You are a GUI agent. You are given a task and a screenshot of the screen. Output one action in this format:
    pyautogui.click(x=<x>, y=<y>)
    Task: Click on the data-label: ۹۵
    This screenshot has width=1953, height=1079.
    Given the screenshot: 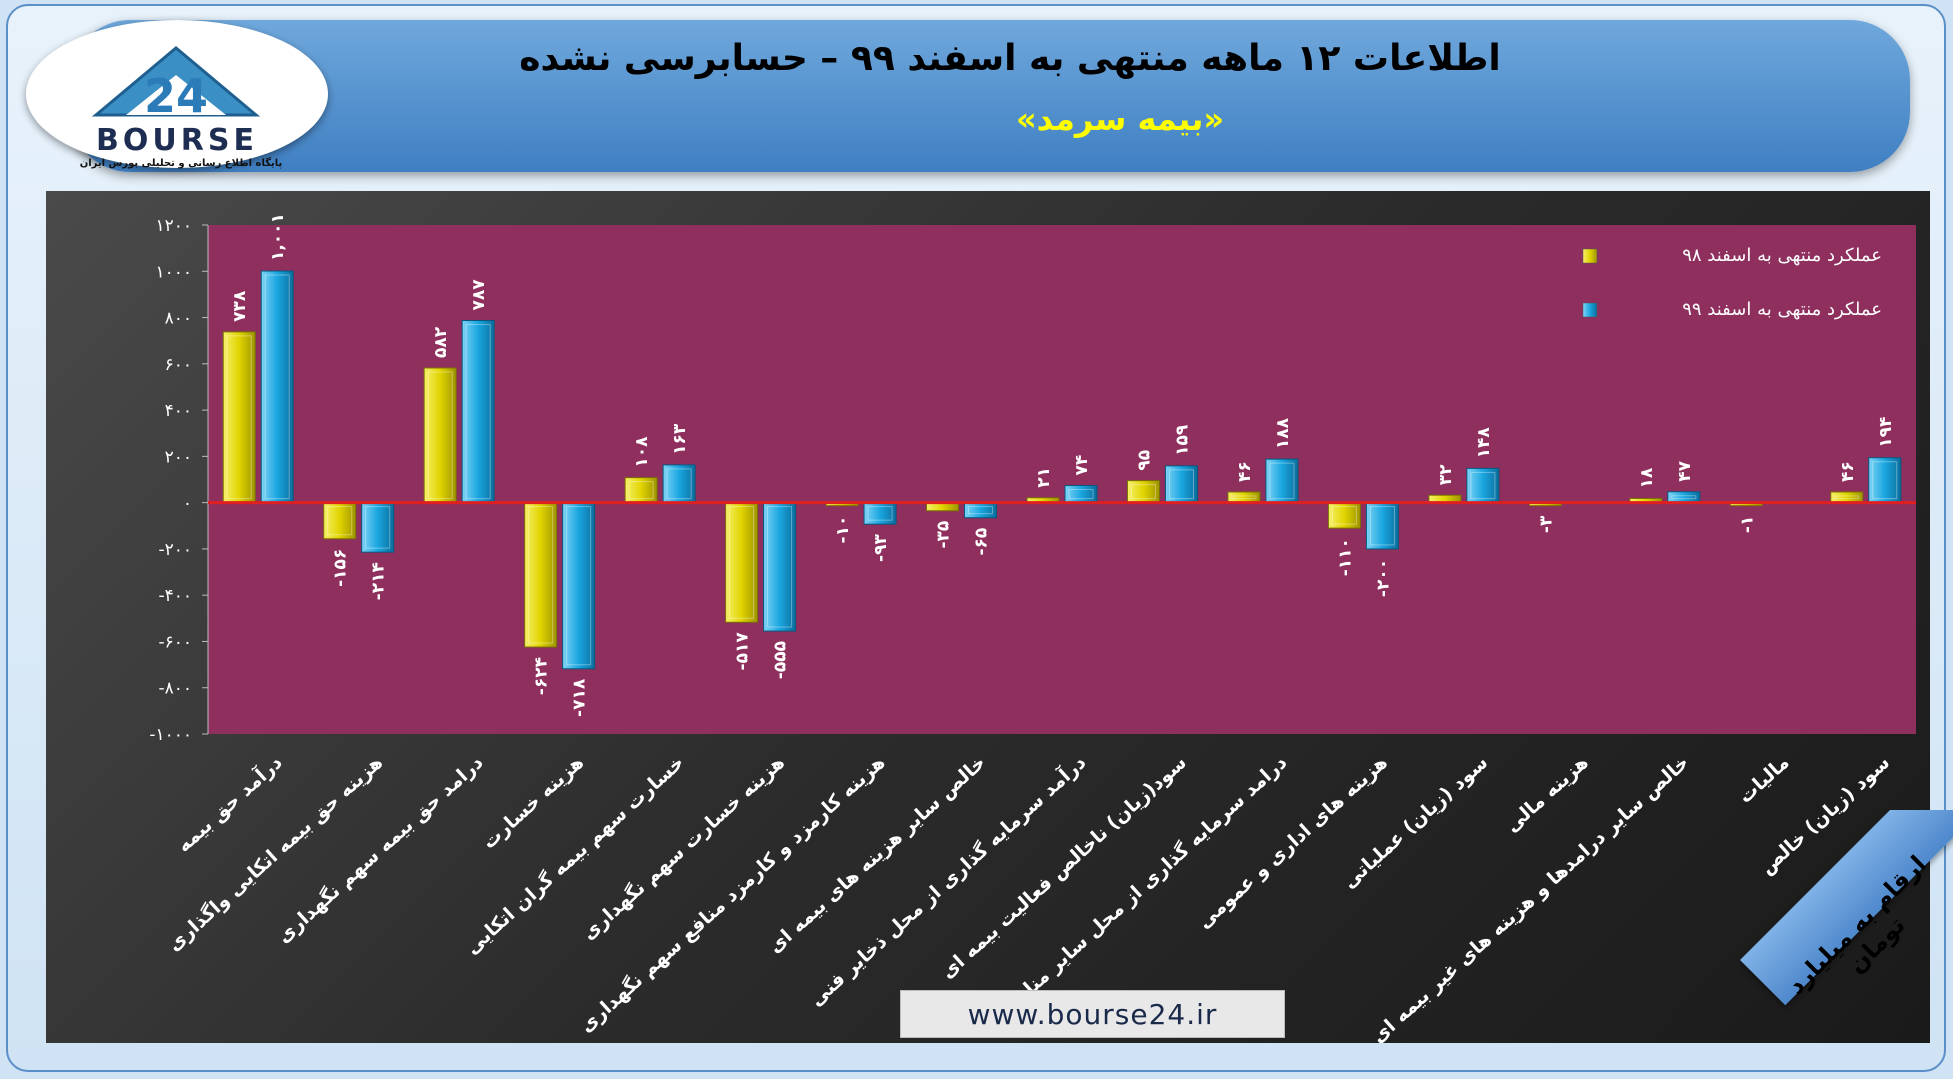 What is the action you would take?
    pyautogui.click(x=1144, y=460)
    